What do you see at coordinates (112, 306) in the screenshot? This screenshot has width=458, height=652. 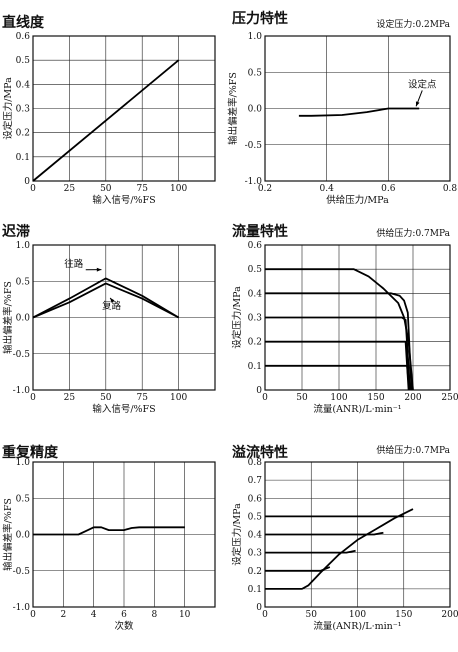 I see `annotation-label: 复路` at bounding box center [112, 306].